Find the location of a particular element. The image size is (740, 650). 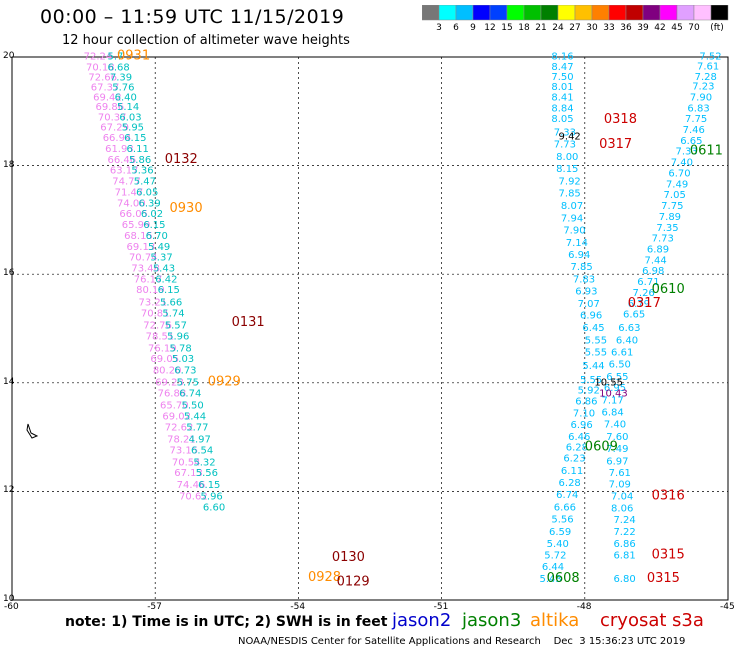

swh-value: 10.43 is located at coordinates (613, 393).